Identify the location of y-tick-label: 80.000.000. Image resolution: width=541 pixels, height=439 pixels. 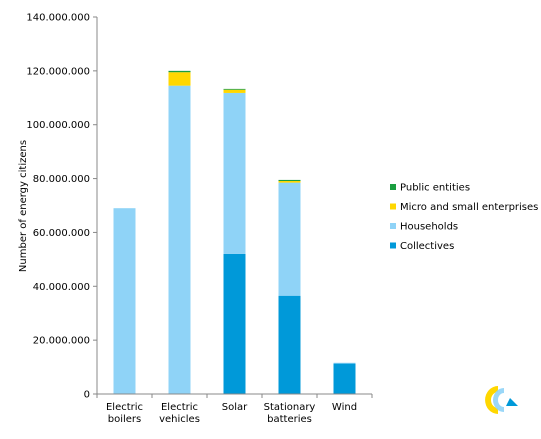
(61, 179).